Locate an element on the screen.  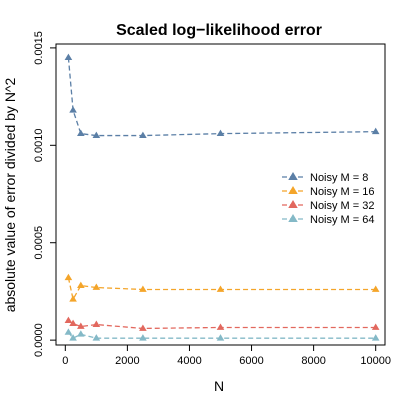
y-tick-label: 0.0010 is located at coordinates (39, 145).